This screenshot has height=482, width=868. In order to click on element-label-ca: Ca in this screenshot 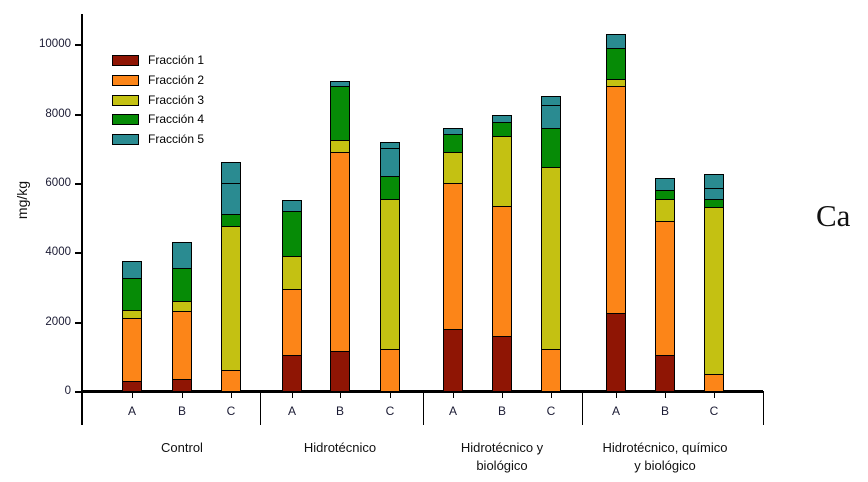, I will do `click(833, 215)`.